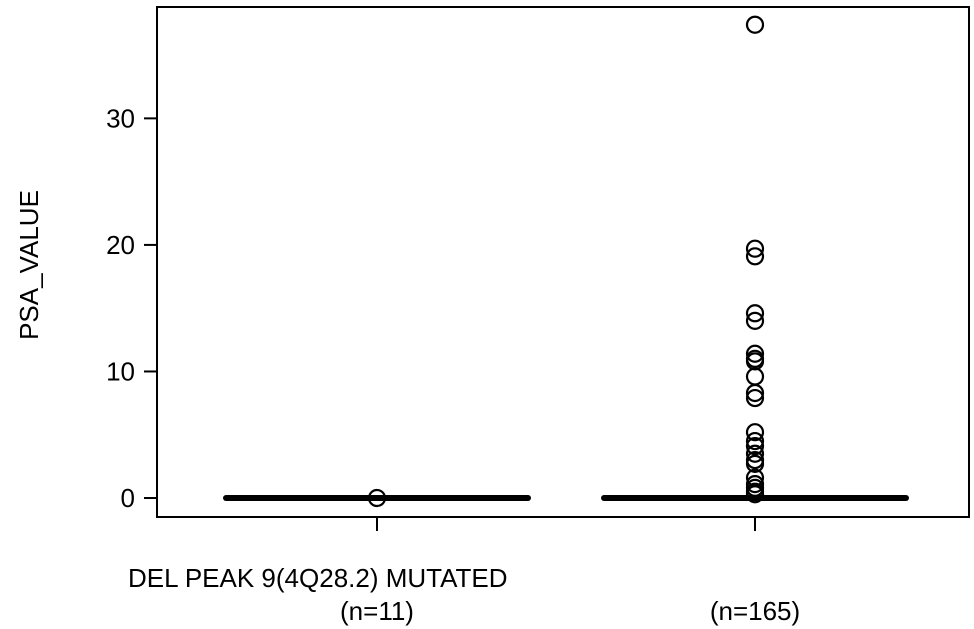 This screenshot has width=974, height=629. Describe the element at coordinates (755, 611) in the screenshot. I see `x-group-label: (n=165)` at that location.